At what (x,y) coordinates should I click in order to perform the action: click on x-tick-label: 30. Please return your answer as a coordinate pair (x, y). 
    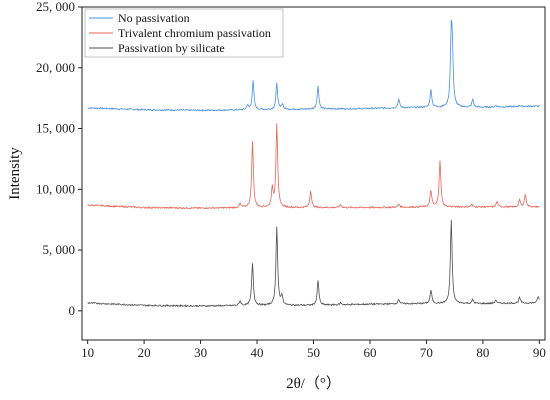
    Looking at the image, I should click on (200, 352).